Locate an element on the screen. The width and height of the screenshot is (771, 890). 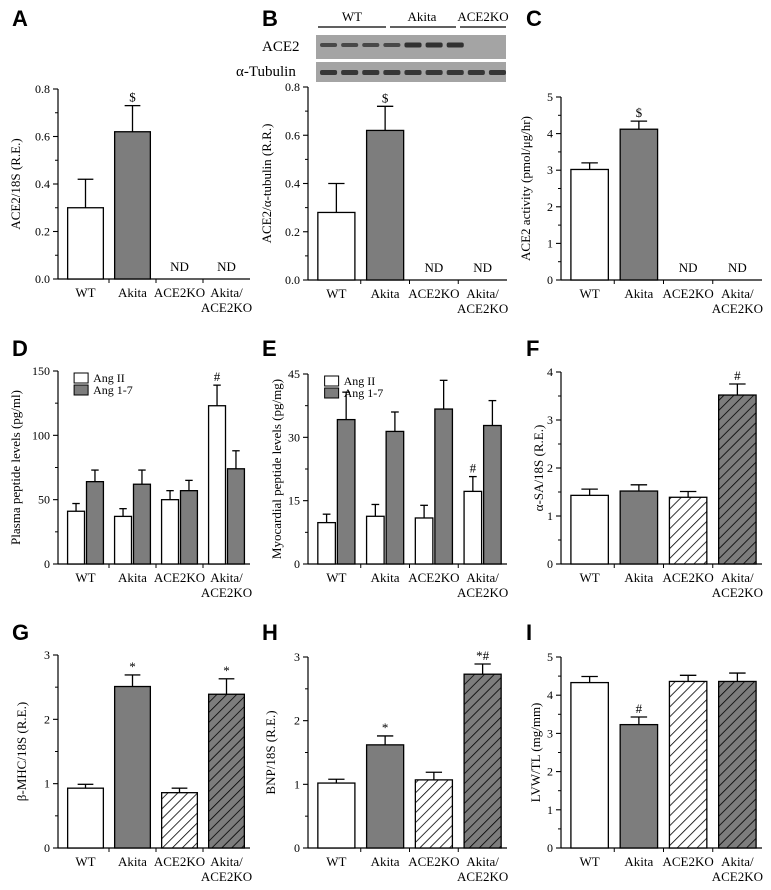
panel-label: D is located at coordinates (20, 348).